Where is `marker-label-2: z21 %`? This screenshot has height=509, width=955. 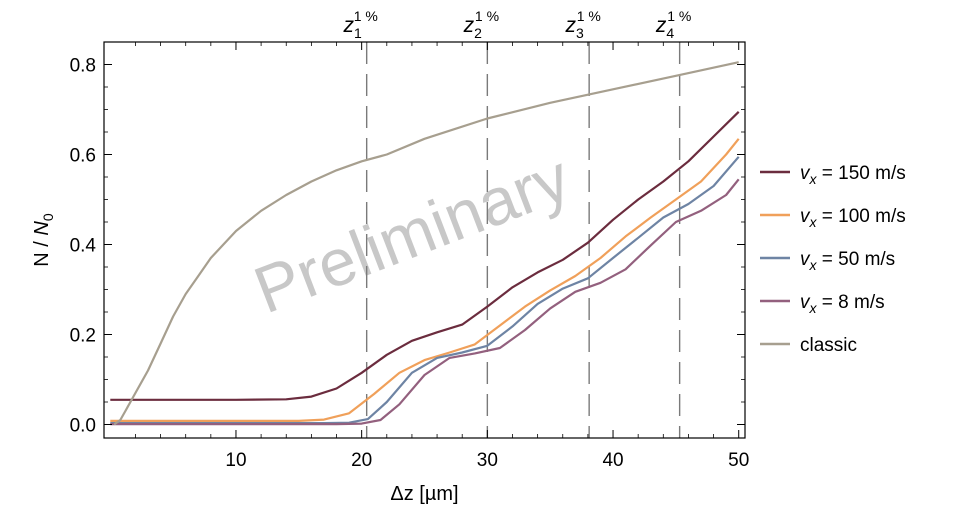 marker-label-2: z21 % is located at coordinates (481, 24).